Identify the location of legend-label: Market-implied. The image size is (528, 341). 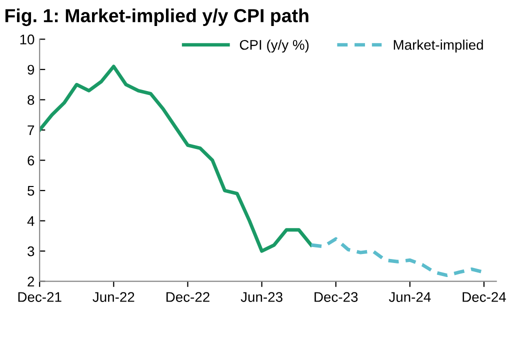
(438, 46).